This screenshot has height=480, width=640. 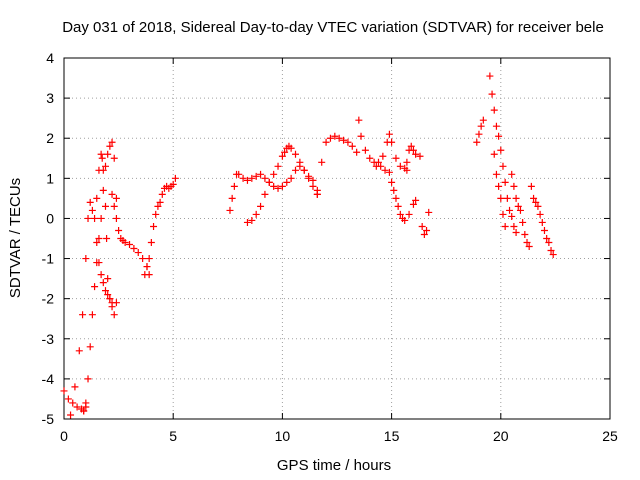 I want to click on y-tick-label: 0, so click(x=50, y=218).